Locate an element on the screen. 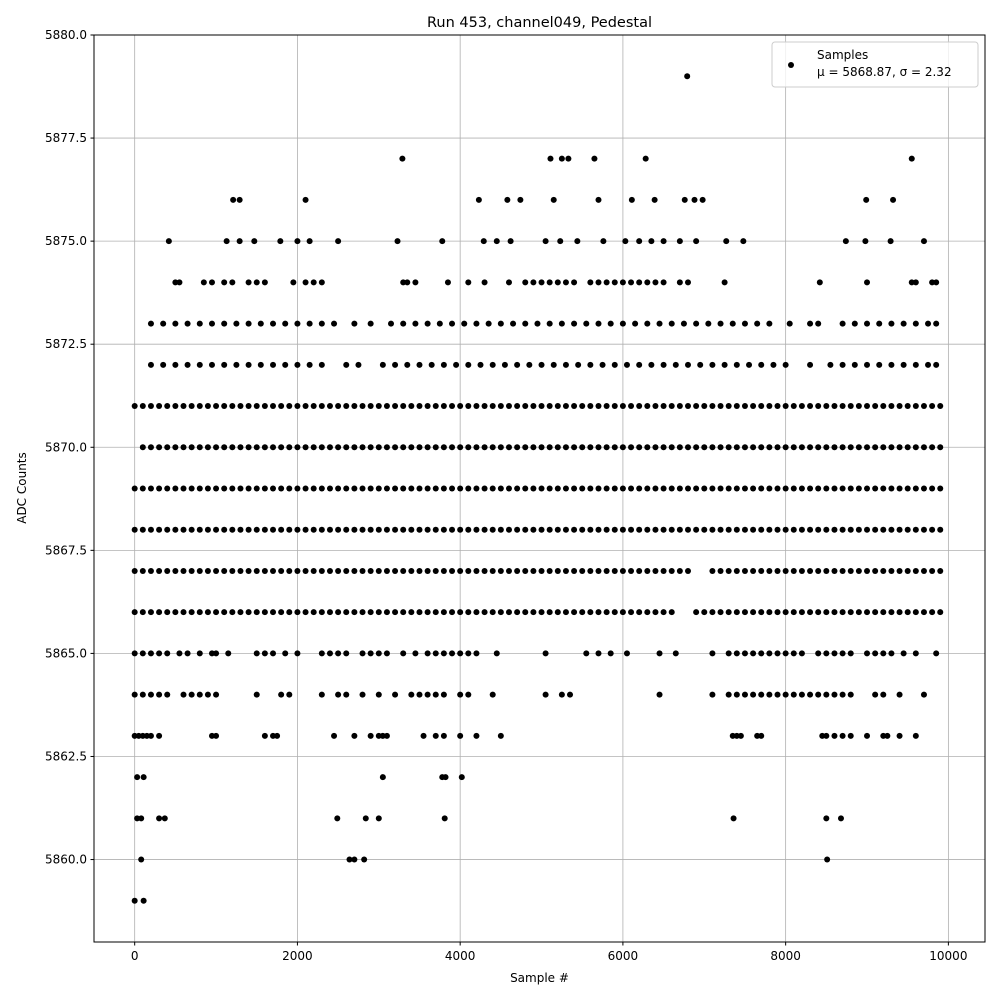 Image resolution: width=1000 pixels, height=1004 pixels. chart-title: Run 453, channel049, Pedestal is located at coordinates (539, 23).